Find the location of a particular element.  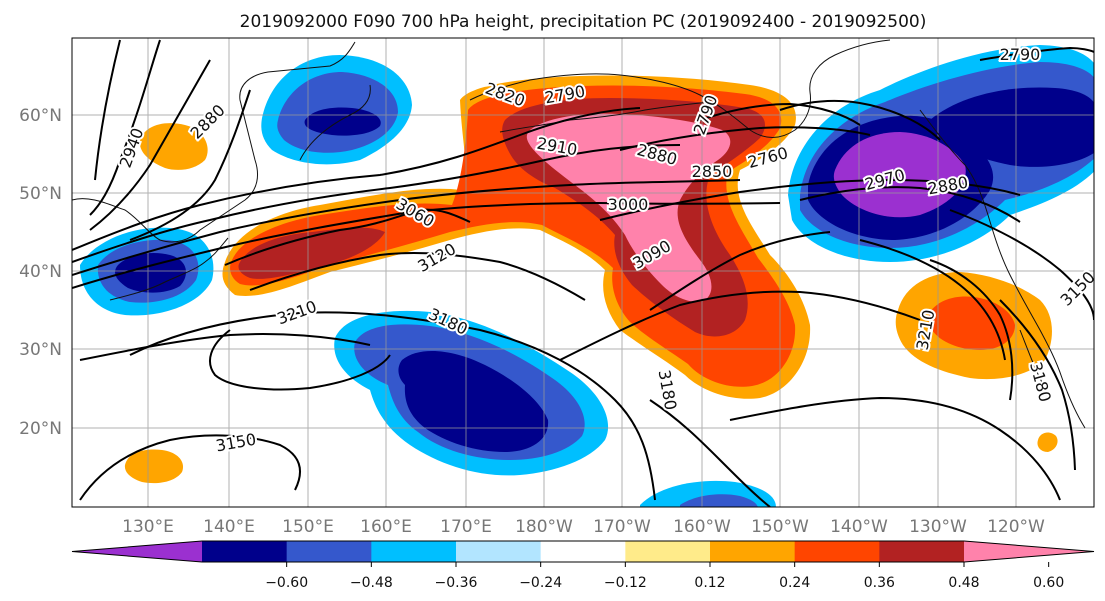

lat-label: 60°N is located at coordinates (40, 116).